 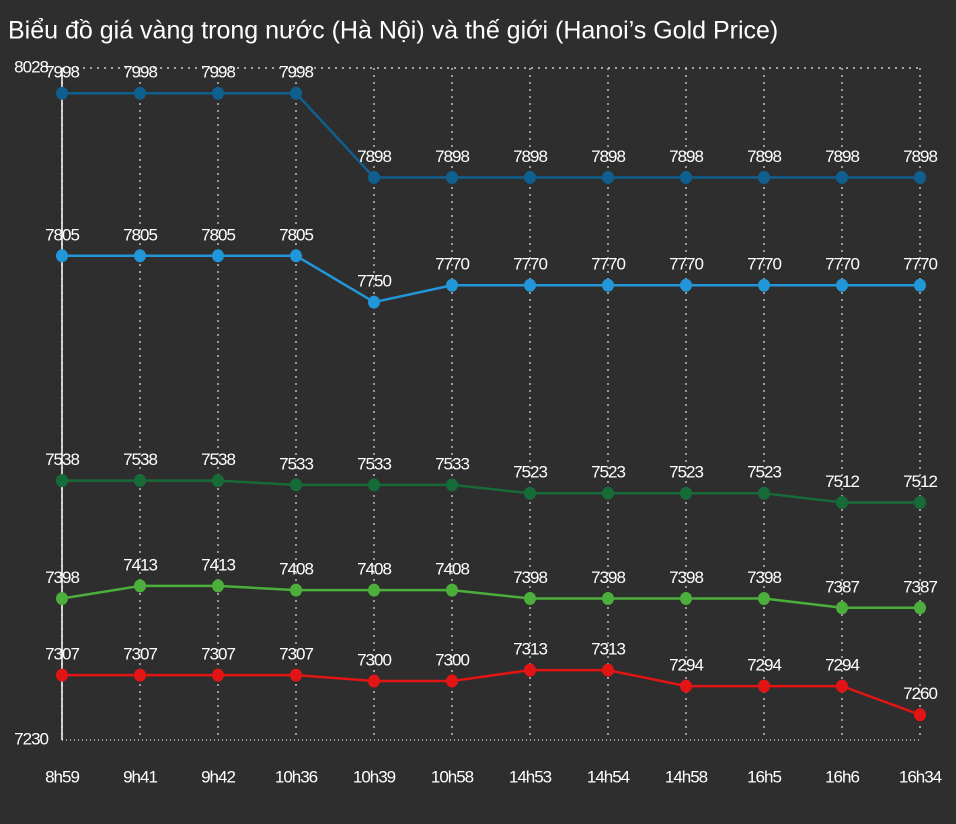 I want to click on x-tick-label: 16h34, so click(x=920, y=776).